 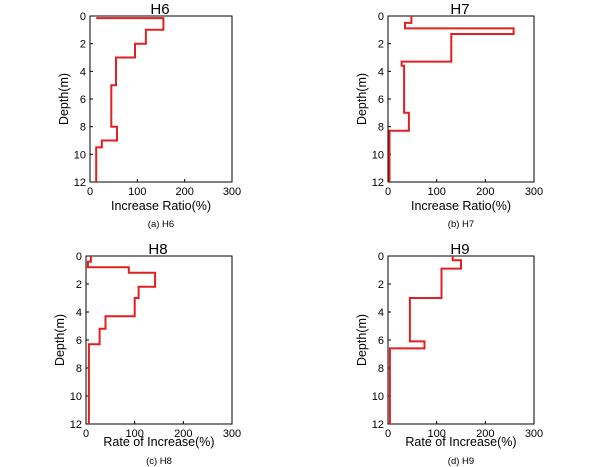 I want to click on panel-title: H9, so click(x=459, y=249).